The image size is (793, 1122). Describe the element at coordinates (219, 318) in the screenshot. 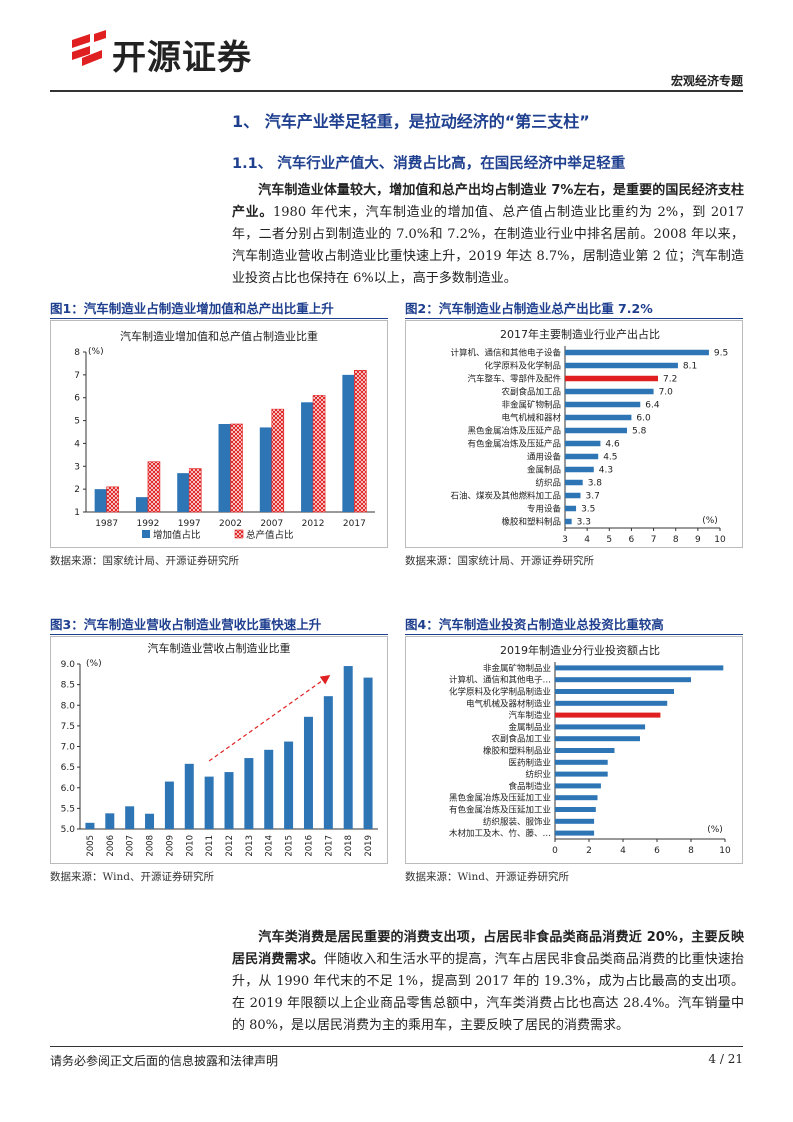

I see `figure-1-rule` at that location.